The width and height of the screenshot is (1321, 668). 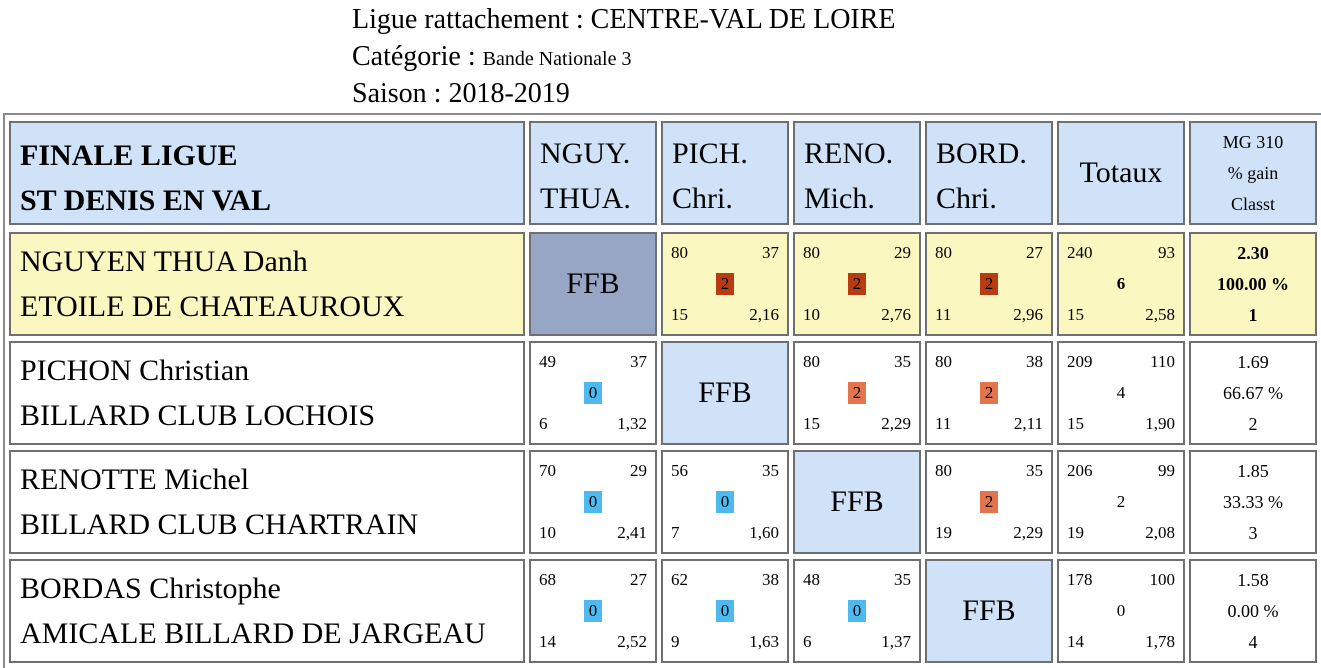 I want to click on totals-cell: 240 93 6 15 2,58, so click(x=1121, y=284).